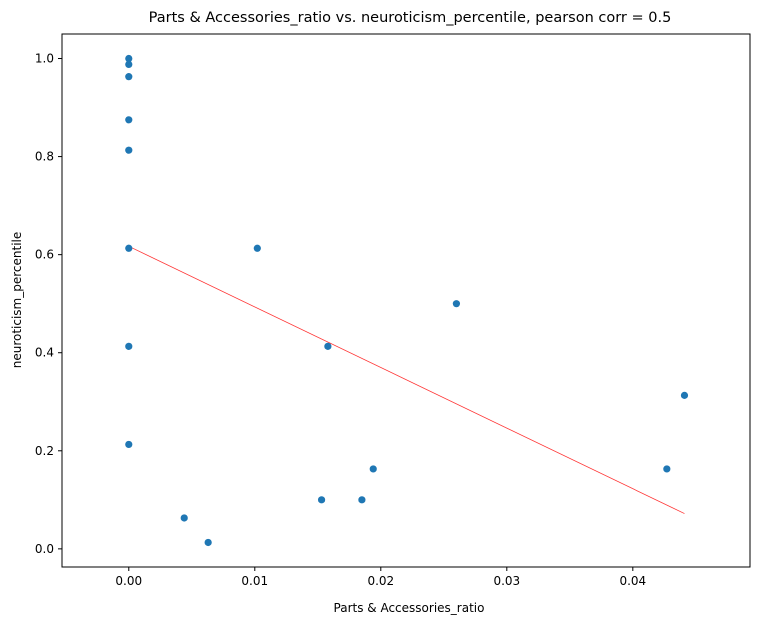 This screenshot has height=624, width=772. What do you see at coordinates (632, 581) in the screenshot?
I see `x-tick-label: 0.04` at bounding box center [632, 581].